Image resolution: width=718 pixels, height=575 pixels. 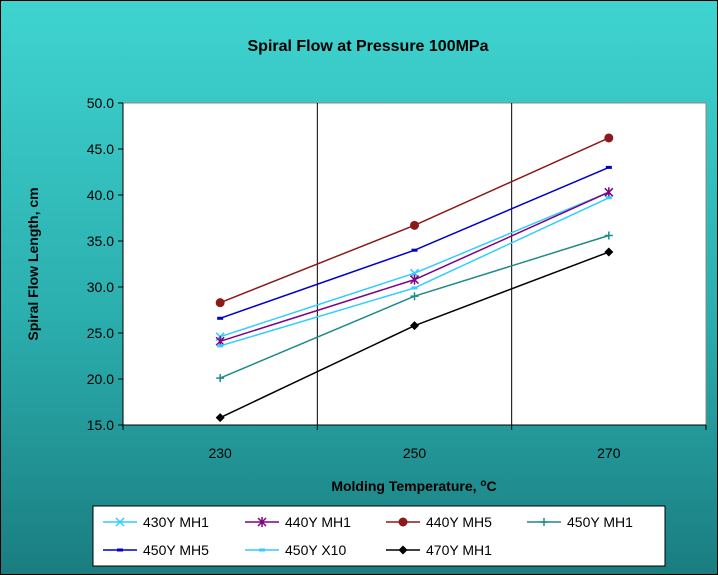 I want to click on y-tick-label: 15.0, so click(x=100, y=425).